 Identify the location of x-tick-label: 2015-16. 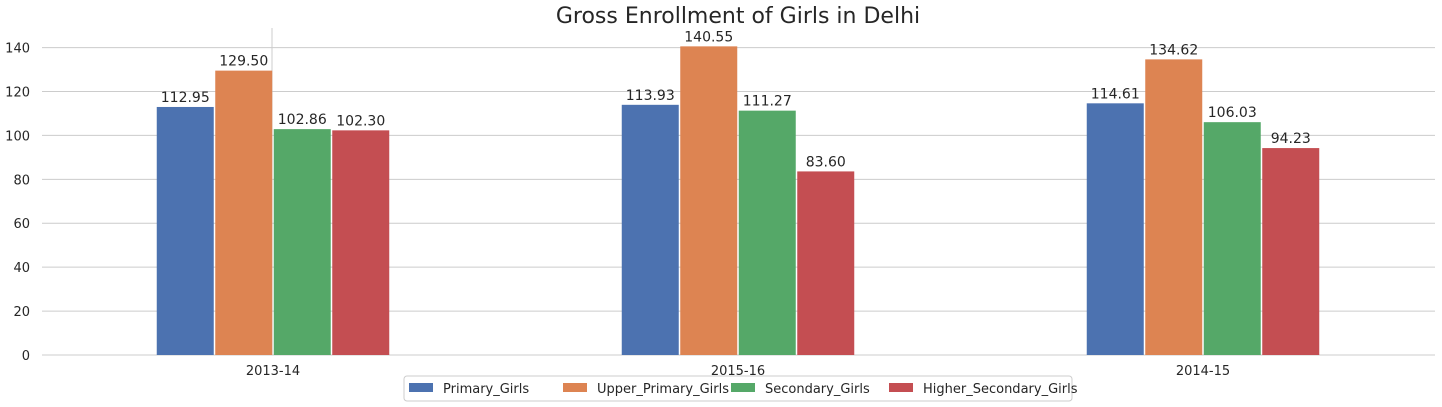
(738, 371).